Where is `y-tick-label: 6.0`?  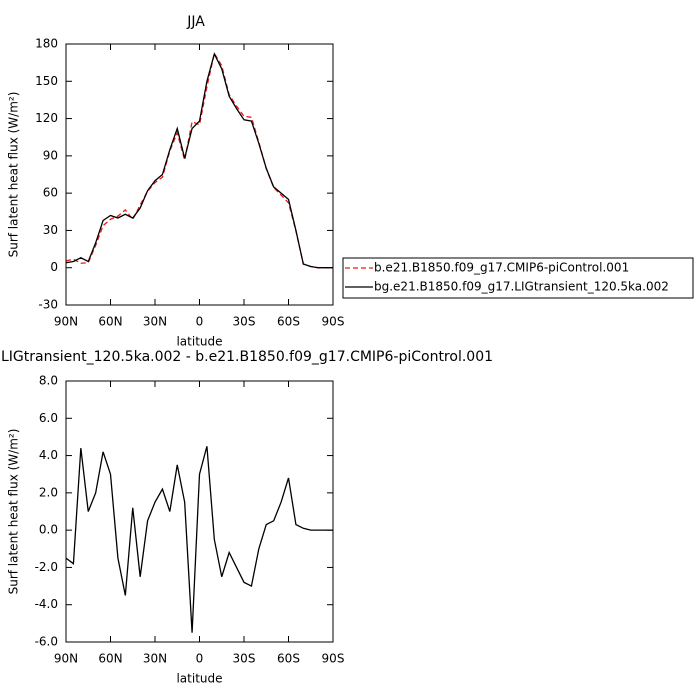 y-tick-label: 6.0 is located at coordinates (48, 418).